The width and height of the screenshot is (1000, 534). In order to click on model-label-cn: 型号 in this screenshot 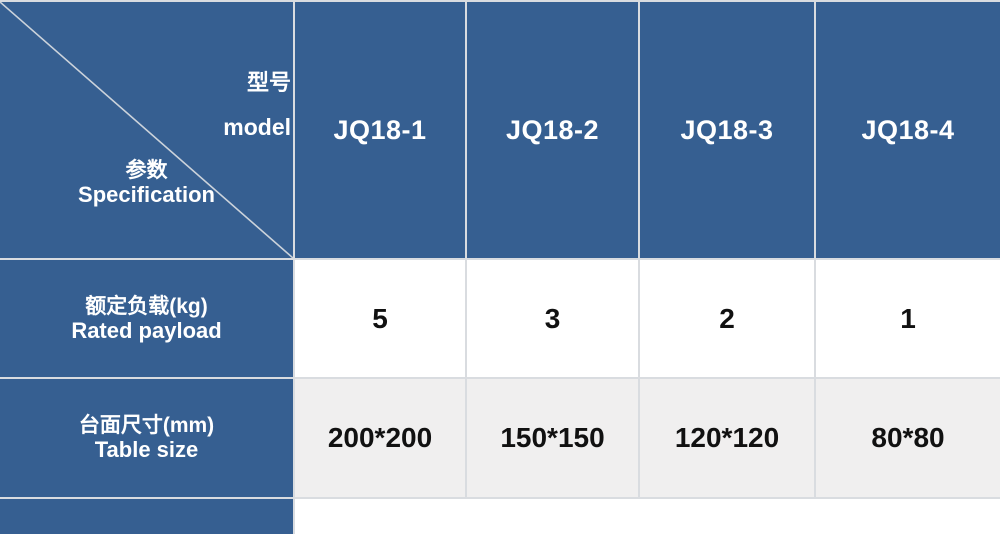, I will do `click(268, 82)`.